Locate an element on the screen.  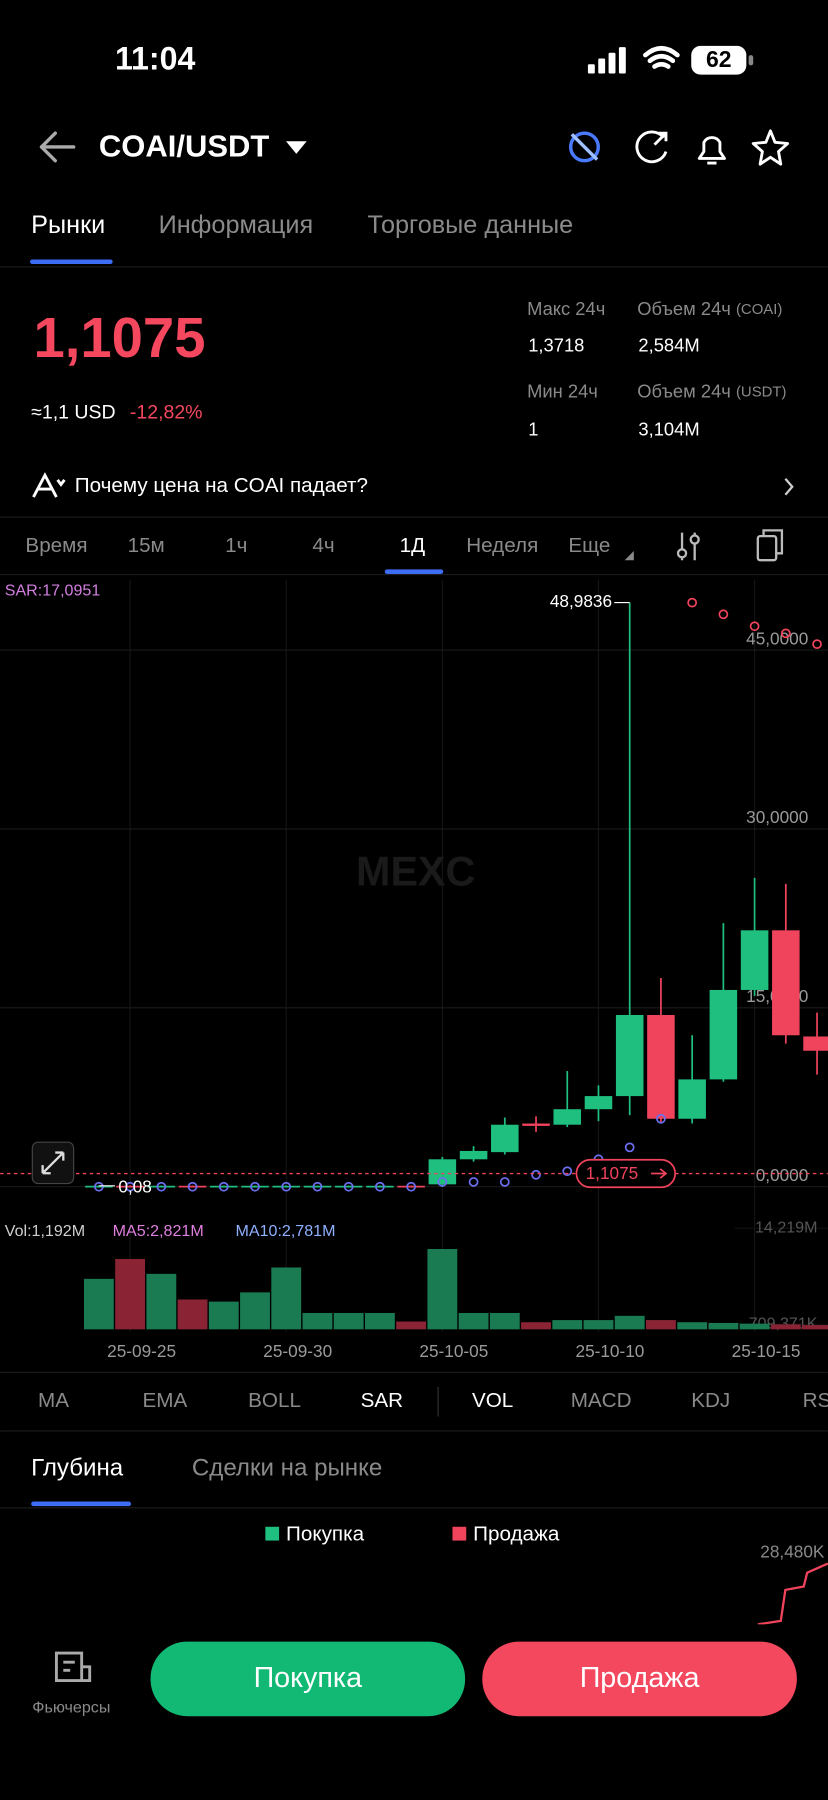
indicator: BOLL is located at coordinates (274, 1400).